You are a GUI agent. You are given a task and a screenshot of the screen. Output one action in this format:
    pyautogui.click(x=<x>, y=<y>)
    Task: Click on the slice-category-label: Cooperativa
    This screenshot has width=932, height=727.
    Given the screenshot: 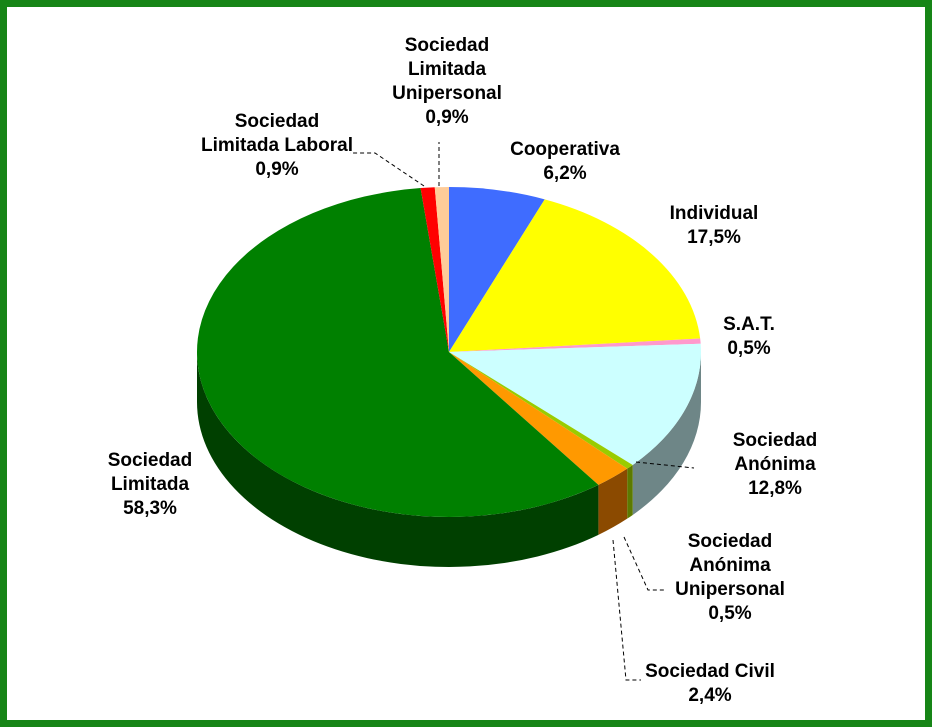 What is the action you would take?
    pyautogui.click(x=565, y=149)
    